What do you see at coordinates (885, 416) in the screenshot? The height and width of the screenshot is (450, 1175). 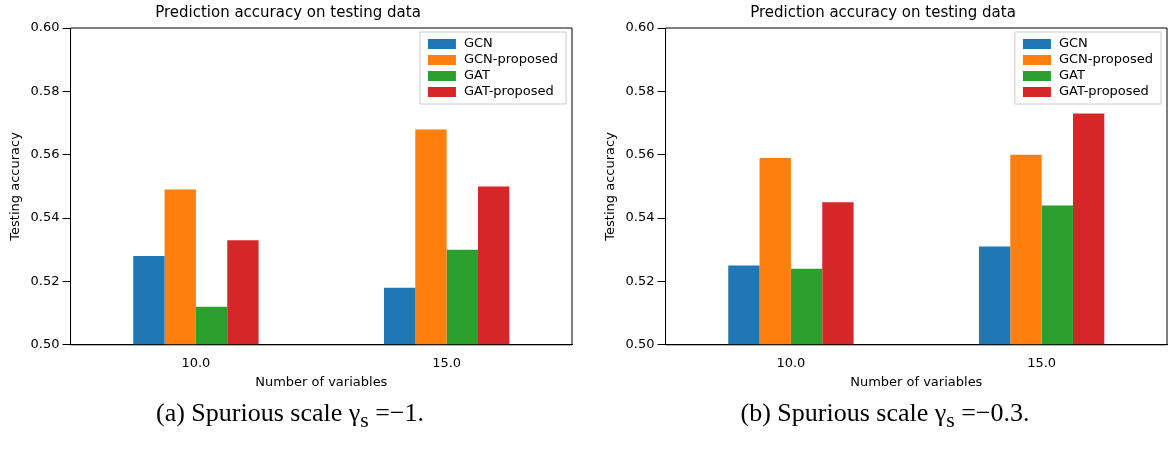 I see `text: (b) Spurious scale γ$_{s}$ =−0.3.` at bounding box center [885, 416].